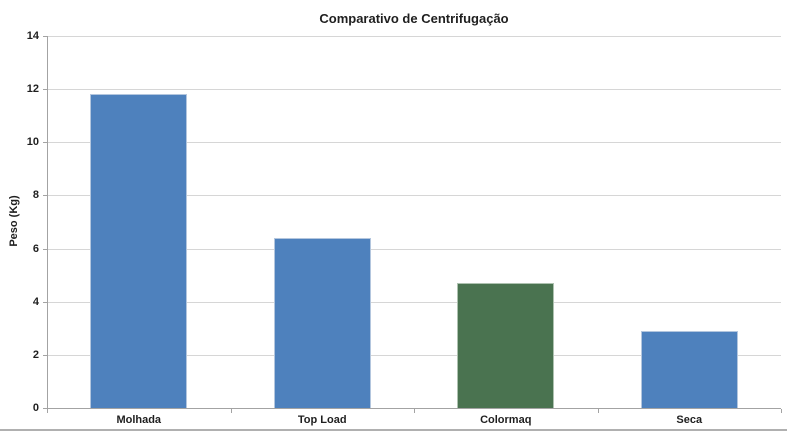 The image size is (800, 436). What do you see at coordinates (393, 430) in the screenshot?
I see `image-bottom-border` at bounding box center [393, 430].